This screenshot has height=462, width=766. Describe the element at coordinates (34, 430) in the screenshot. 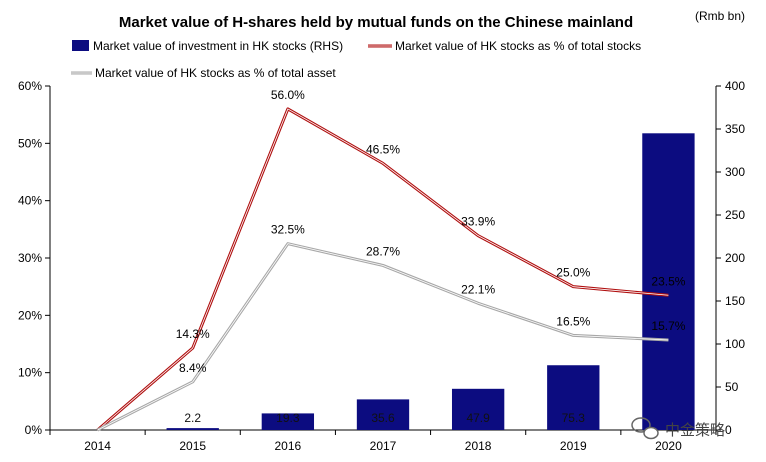

I see `y-left-tick-label: 0%` at that location.